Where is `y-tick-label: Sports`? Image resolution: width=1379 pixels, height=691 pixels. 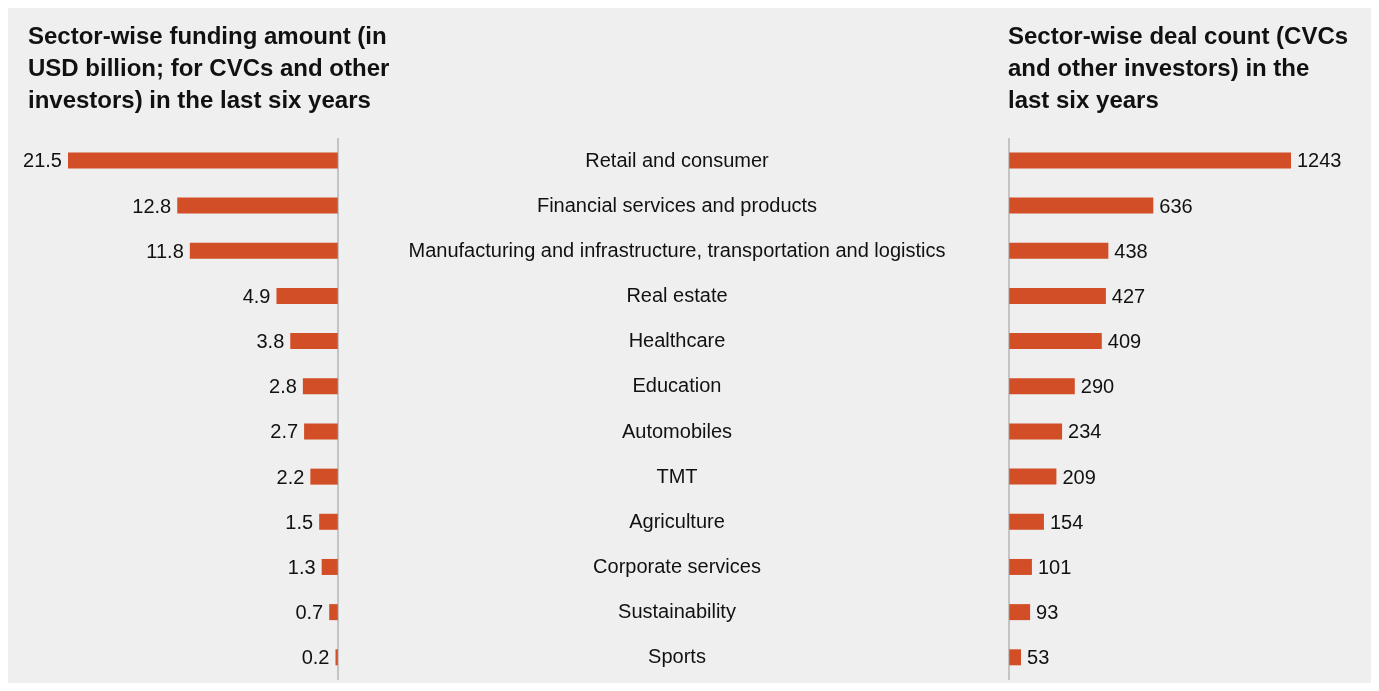
y-tick-label: Sports is located at coordinates (677, 656).